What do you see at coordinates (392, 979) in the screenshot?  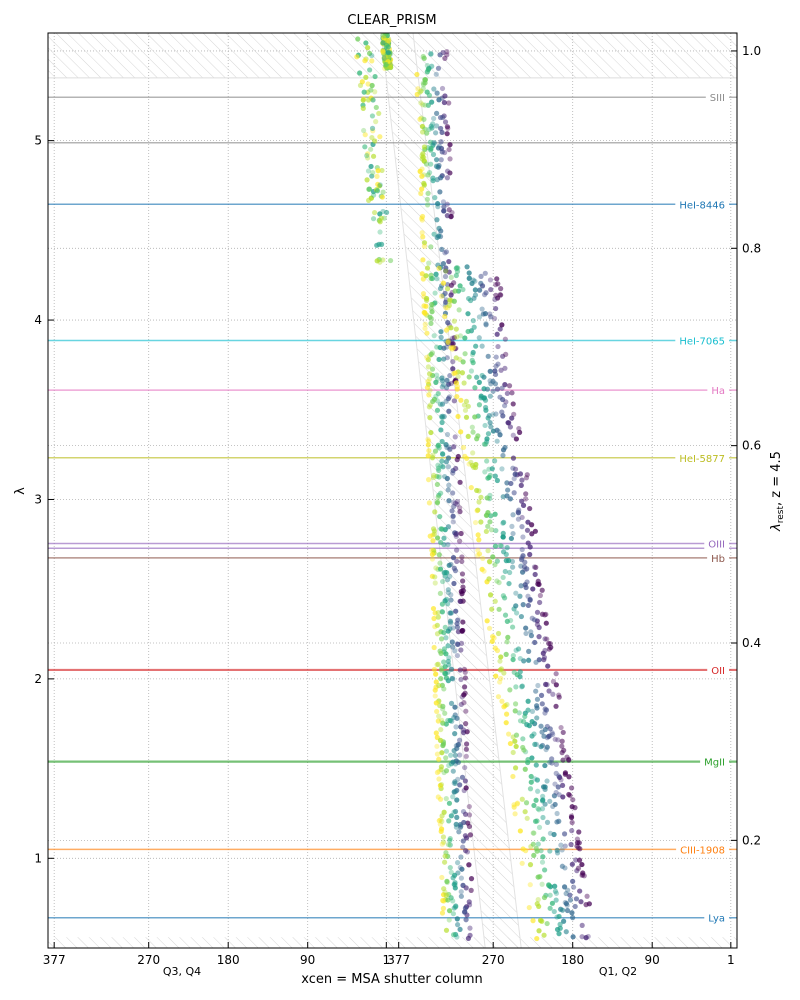 I see `x-axis-label: xcen = MSA shutter column` at bounding box center [392, 979].